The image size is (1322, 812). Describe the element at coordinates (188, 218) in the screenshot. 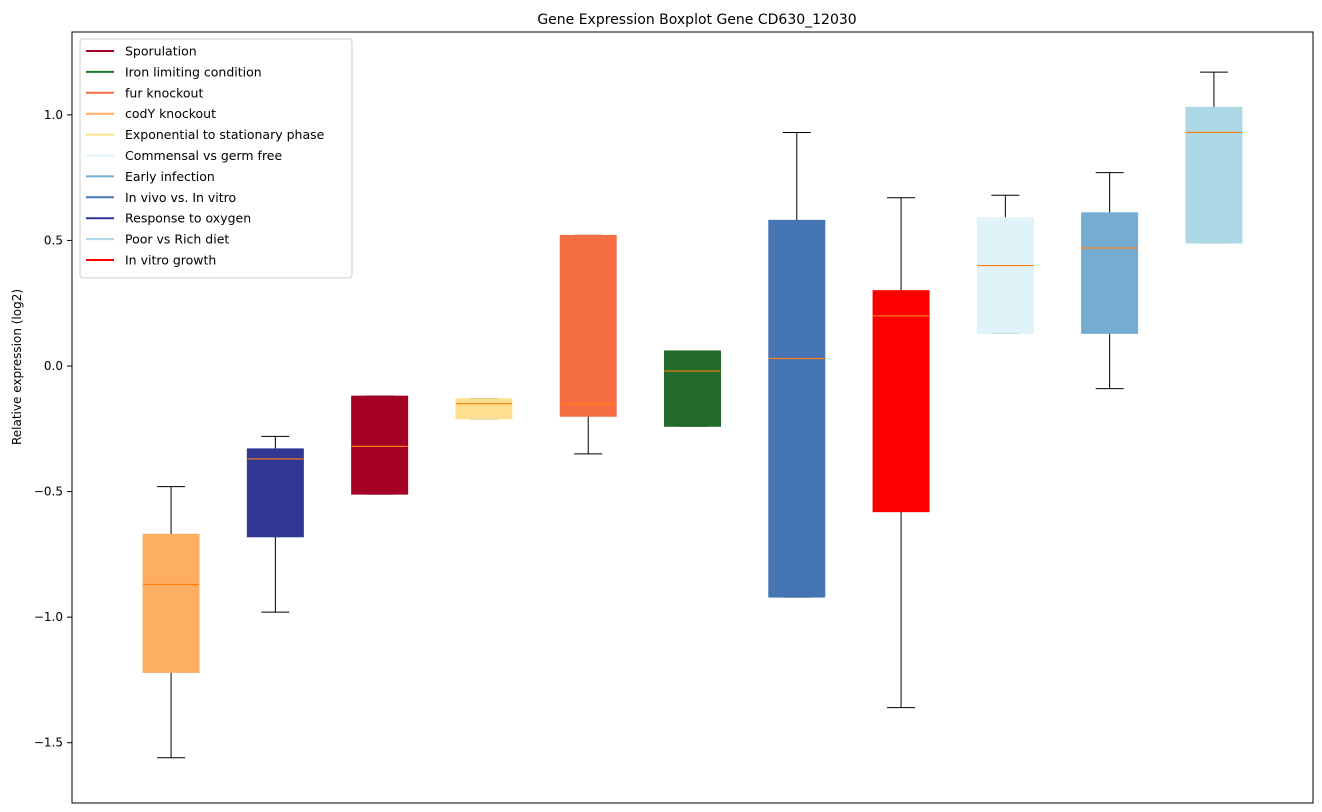

I see `legend-item-label: Response to oxygen` at that location.